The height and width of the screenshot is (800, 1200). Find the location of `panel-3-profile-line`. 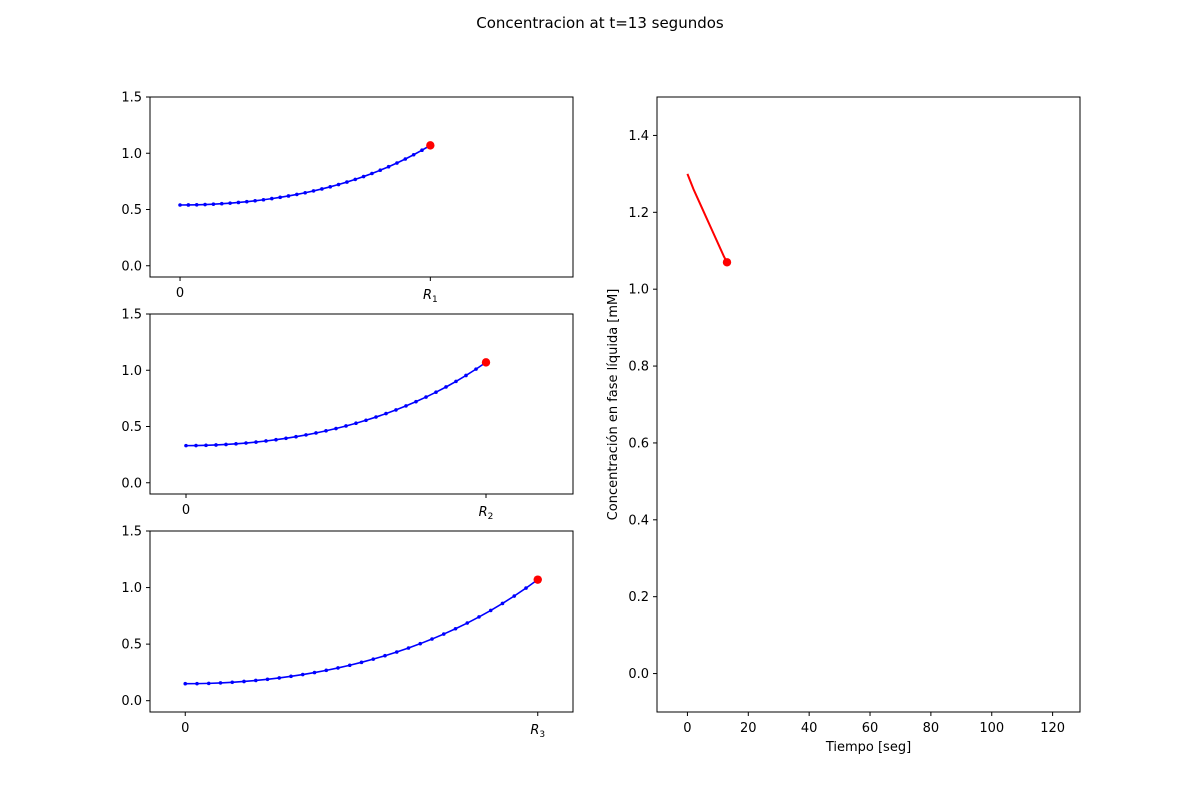

panel-3-profile-line is located at coordinates (362, 631).